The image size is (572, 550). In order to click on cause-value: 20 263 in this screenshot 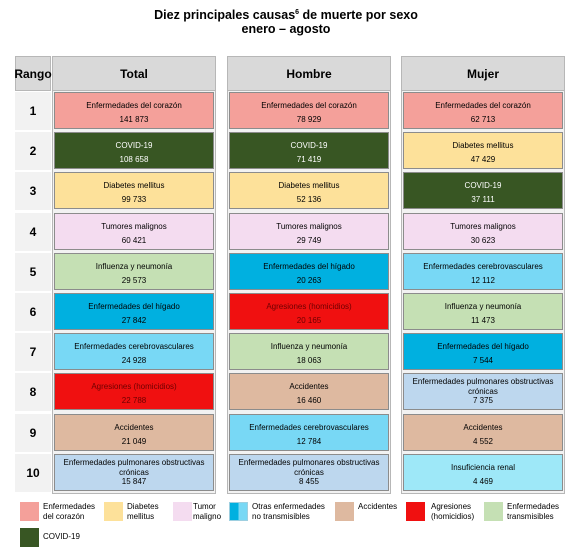, I will do `click(309, 280)`.